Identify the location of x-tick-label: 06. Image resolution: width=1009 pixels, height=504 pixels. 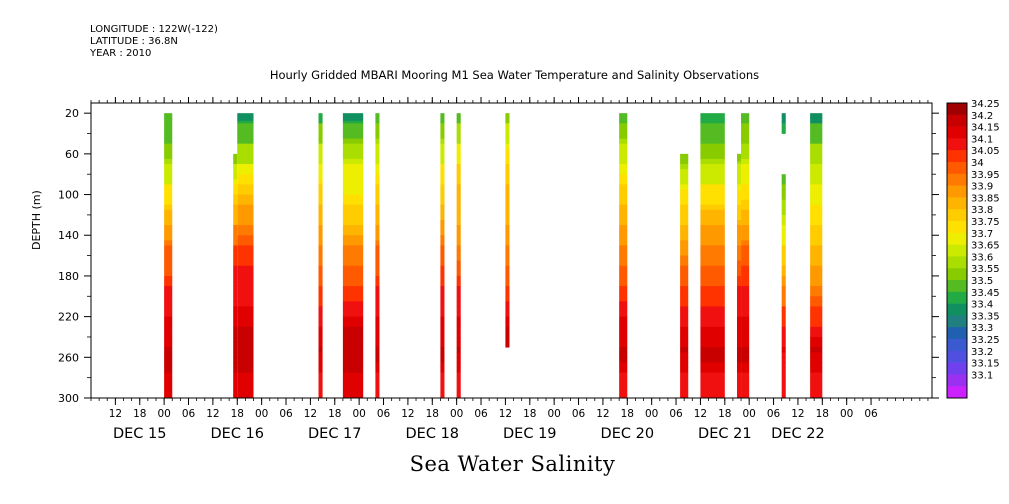
(481, 414).